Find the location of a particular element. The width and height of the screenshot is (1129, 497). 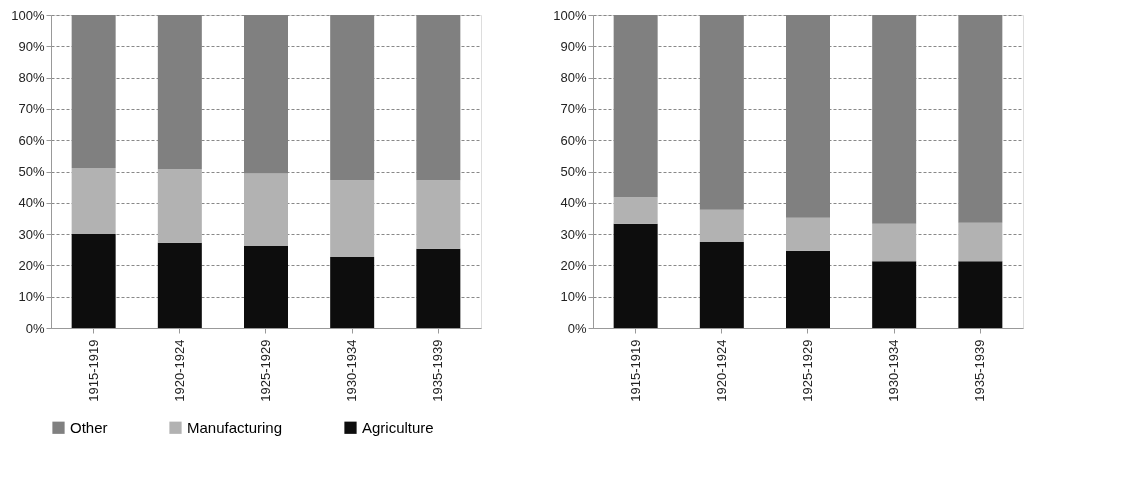

legend-label: Manufacturing is located at coordinates (235, 427).